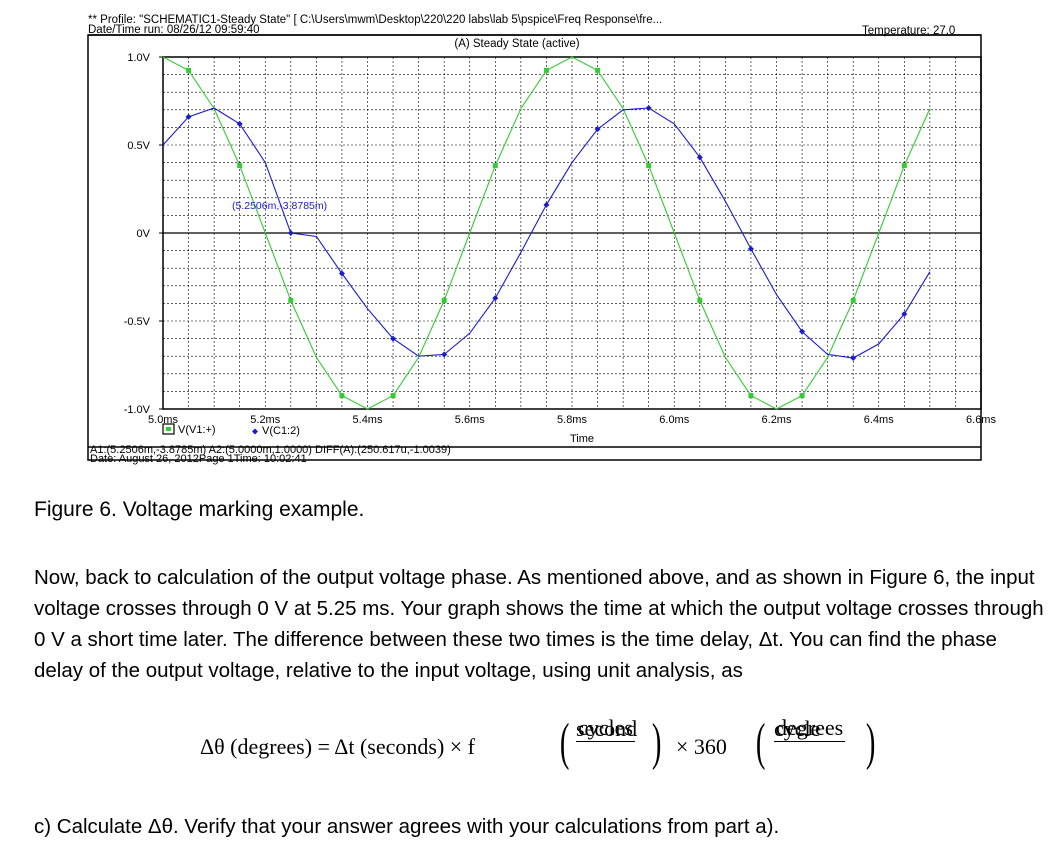  I want to click on eq-times-360: × 360, so click(701, 746).